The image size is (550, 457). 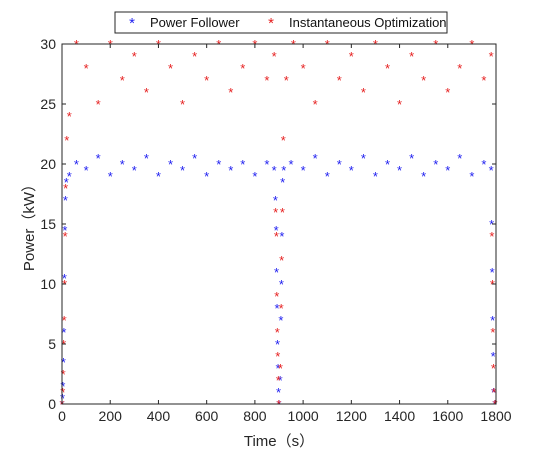 I want to click on y-tick-label: 30, so click(x=48, y=44).